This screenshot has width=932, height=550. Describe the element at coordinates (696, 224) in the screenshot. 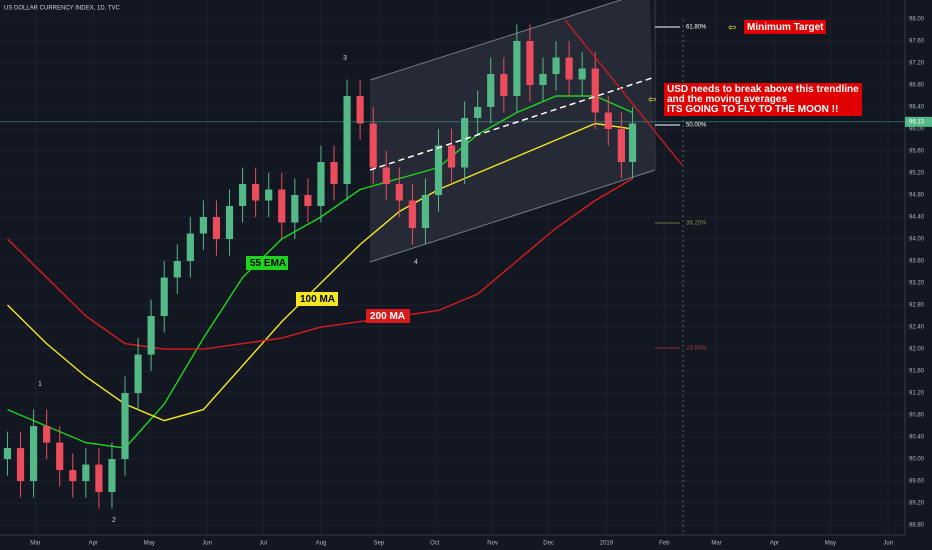

I see `fib-label: 38.20%` at that location.